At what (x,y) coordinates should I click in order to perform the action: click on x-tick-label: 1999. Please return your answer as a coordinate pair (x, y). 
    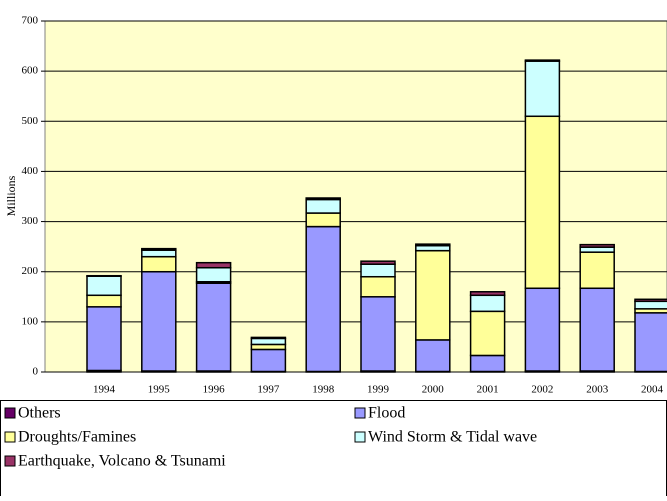
    Looking at the image, I should click on (378, 390).